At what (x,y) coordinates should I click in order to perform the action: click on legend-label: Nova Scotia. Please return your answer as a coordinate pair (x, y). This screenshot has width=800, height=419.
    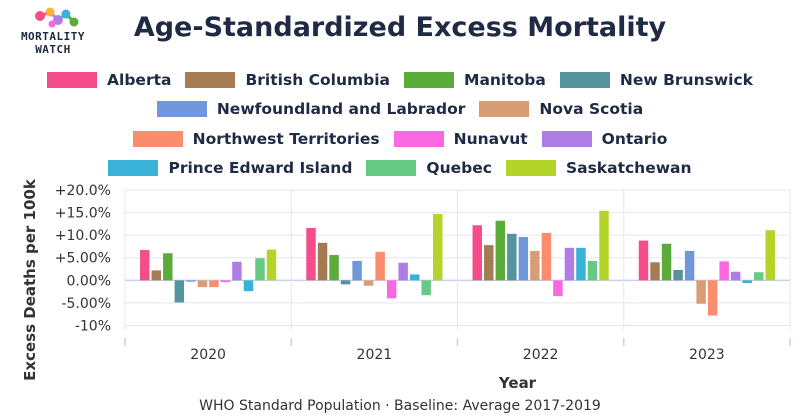
    Looking at the image, I should click on (591, 109).